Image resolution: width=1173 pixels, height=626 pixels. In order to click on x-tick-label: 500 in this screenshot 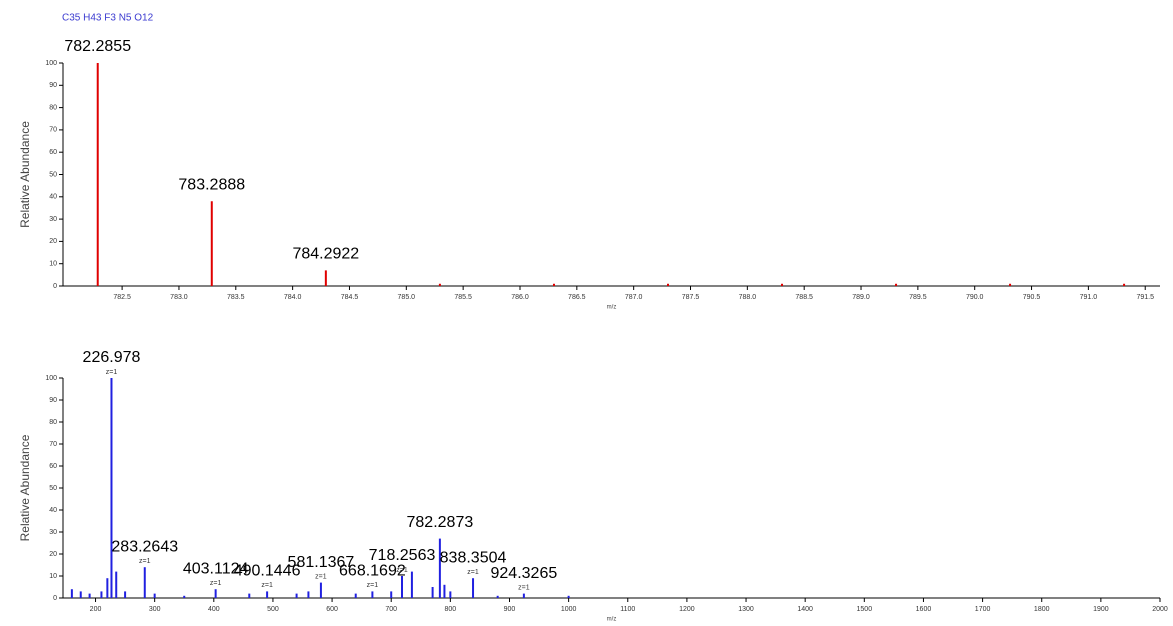, I will do `click(273, 609)`.